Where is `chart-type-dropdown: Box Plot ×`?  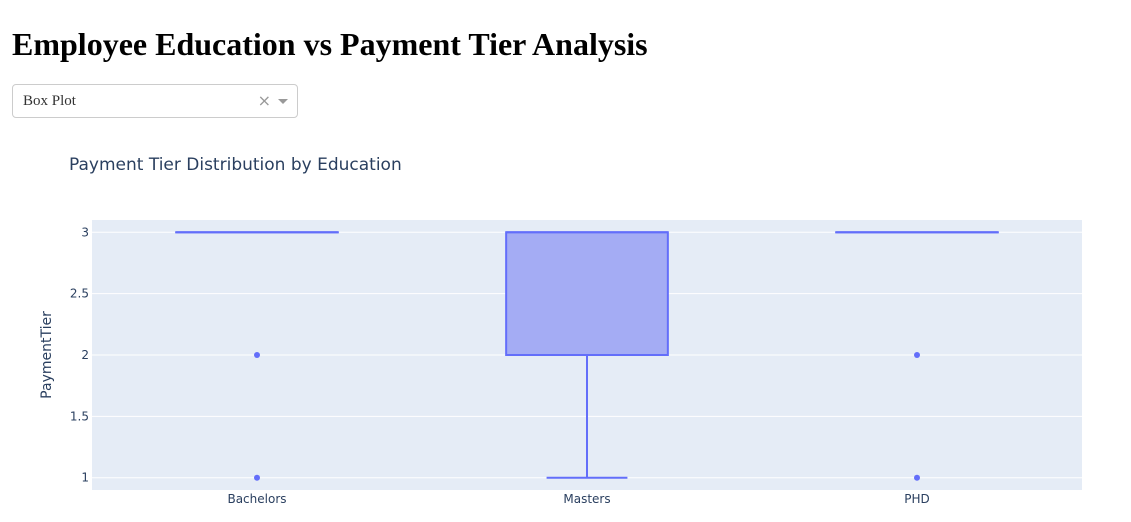 chart-type-dropdown: Box Plot × is located at coordinates (155, 101).